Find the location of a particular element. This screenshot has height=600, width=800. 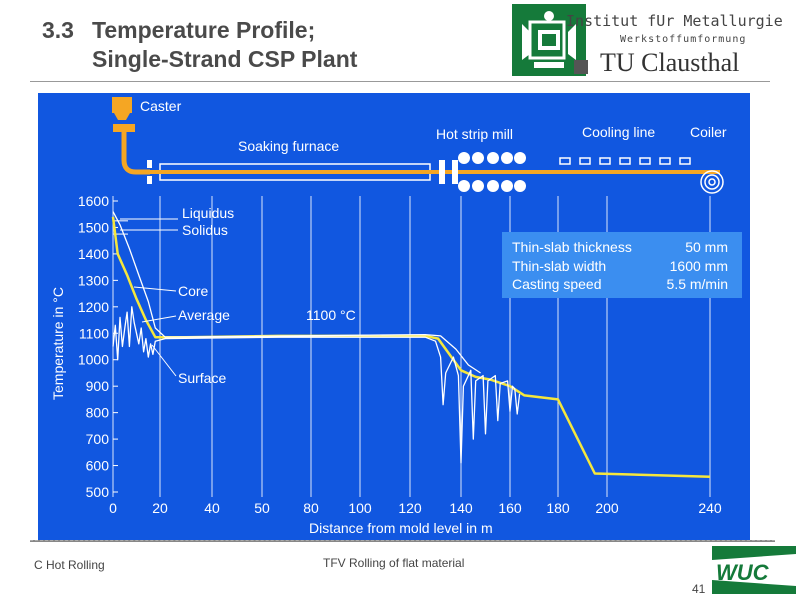

institute-name: Institut fUr Metallurgie is located at coordinates (674, 21).